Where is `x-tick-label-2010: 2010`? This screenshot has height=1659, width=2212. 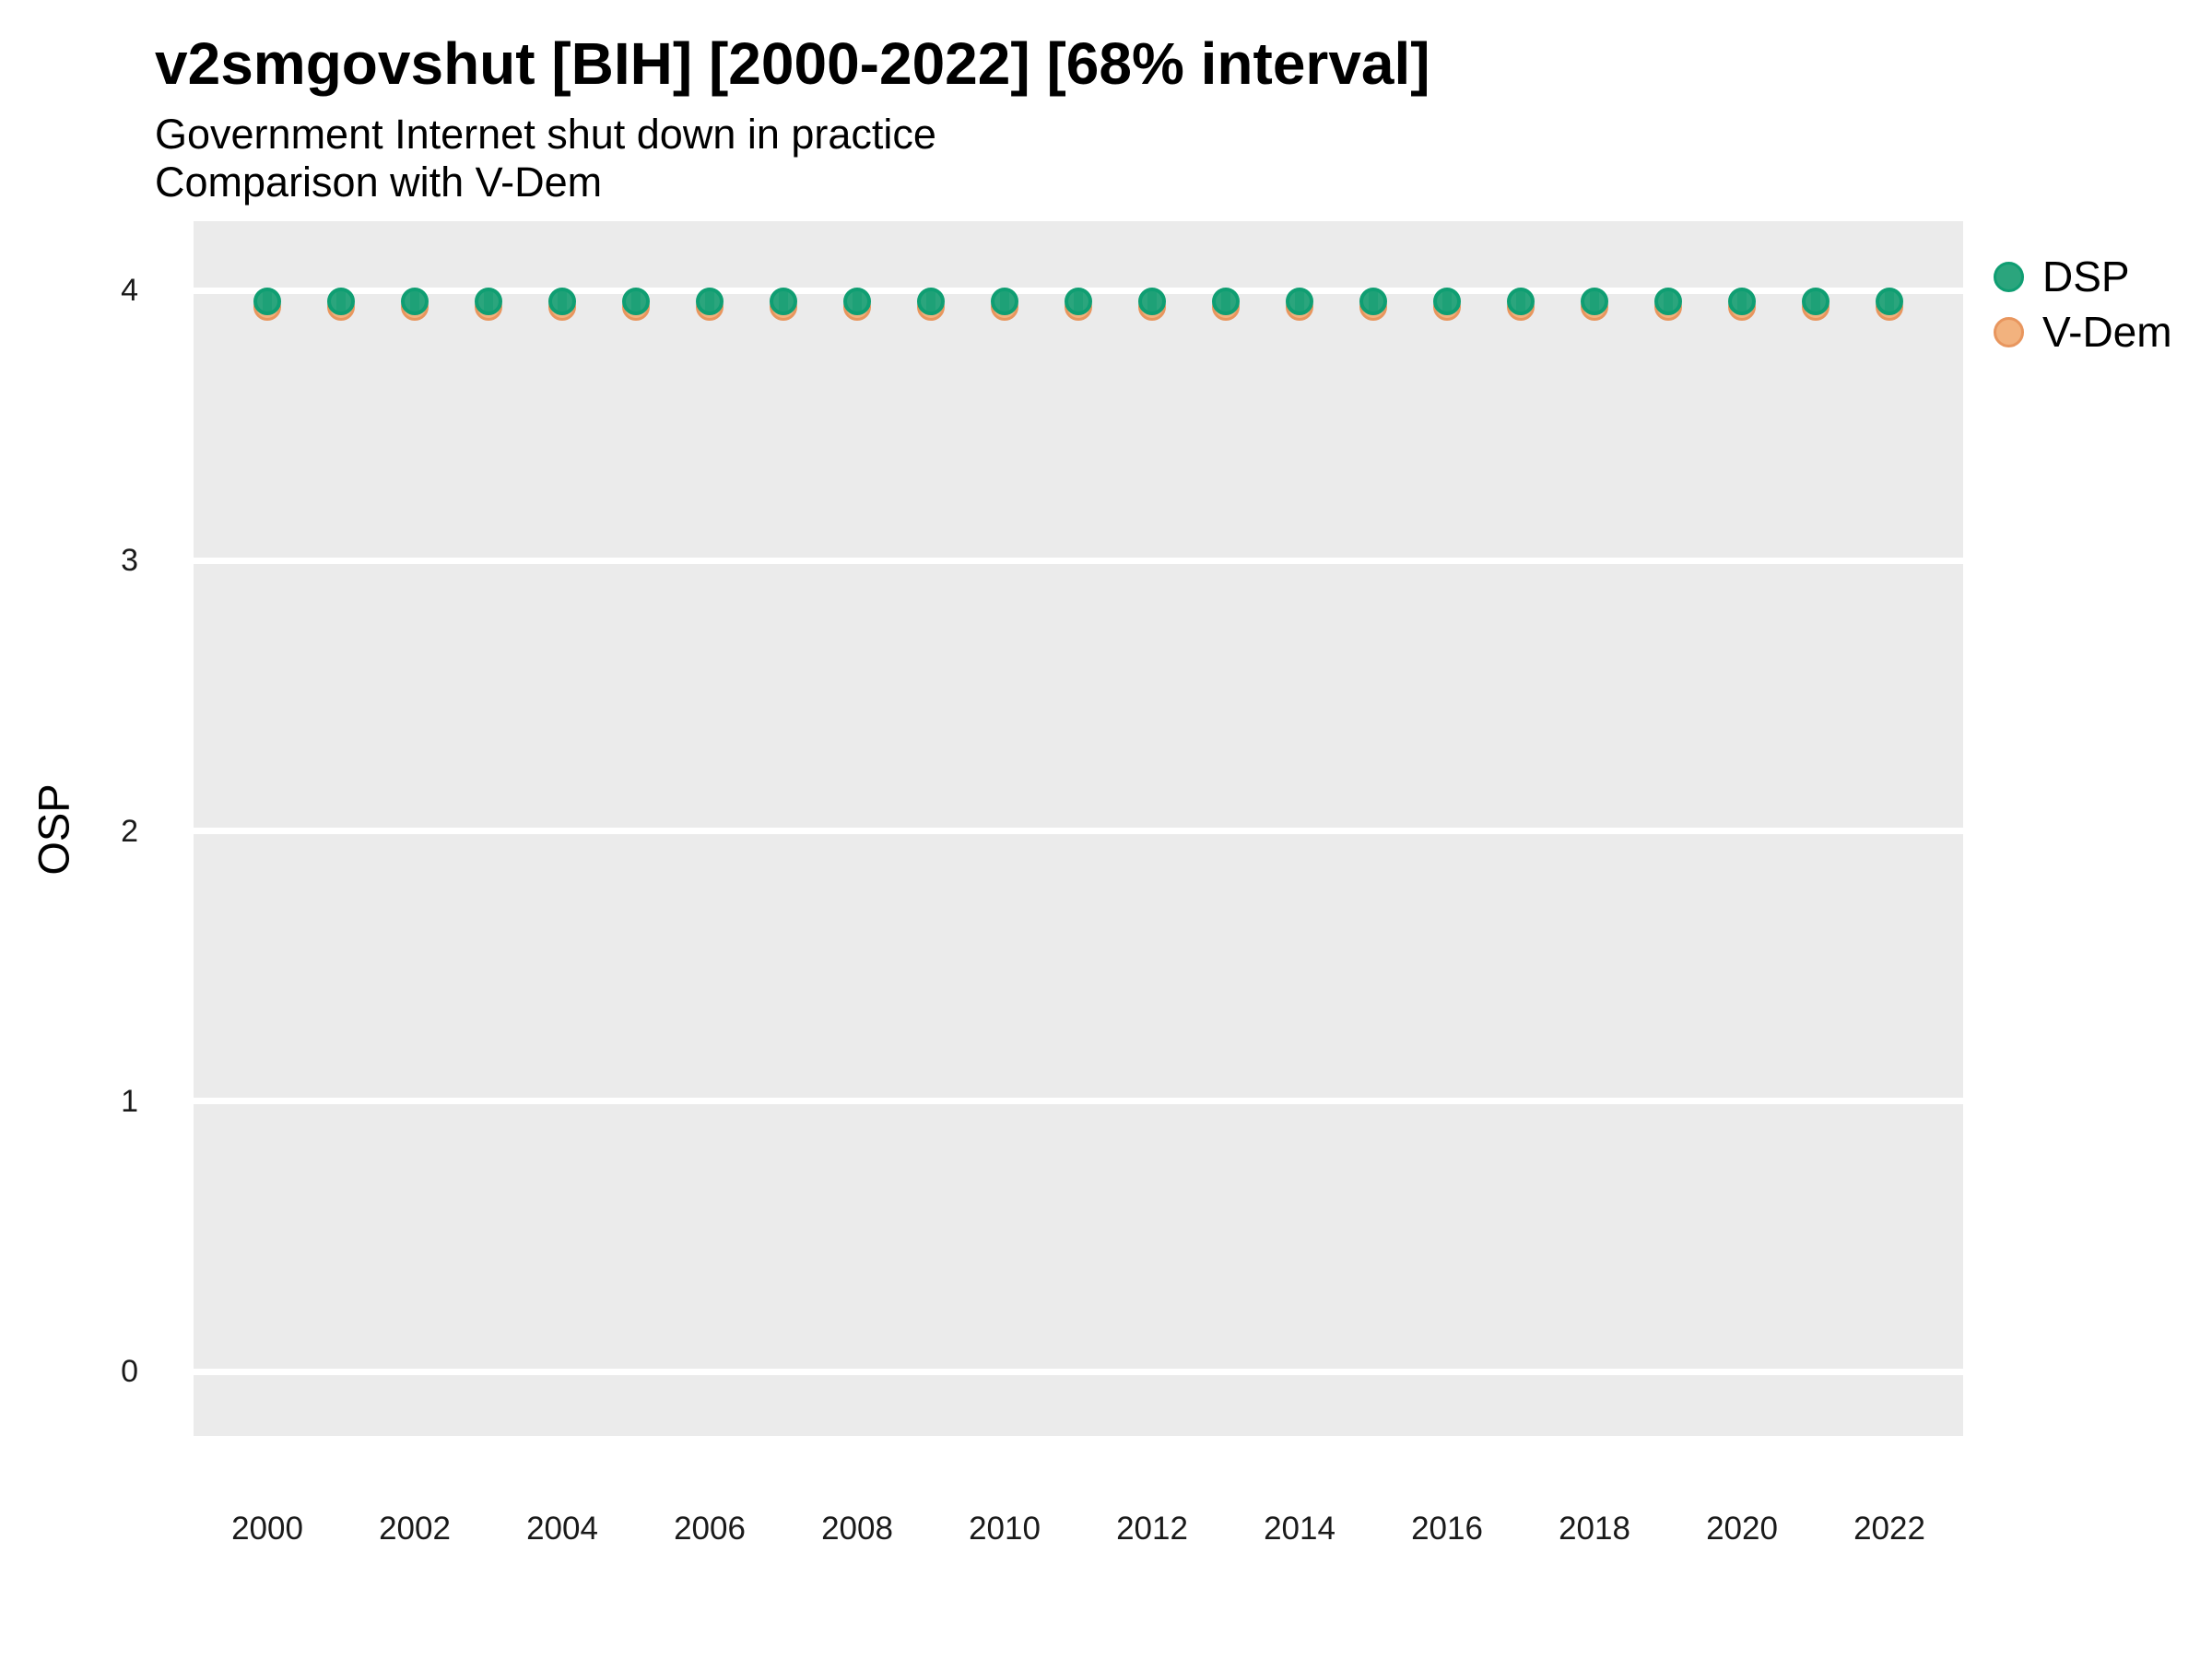
x-tick-label-2010: 2010 is located at coordinates (1005, 1529).